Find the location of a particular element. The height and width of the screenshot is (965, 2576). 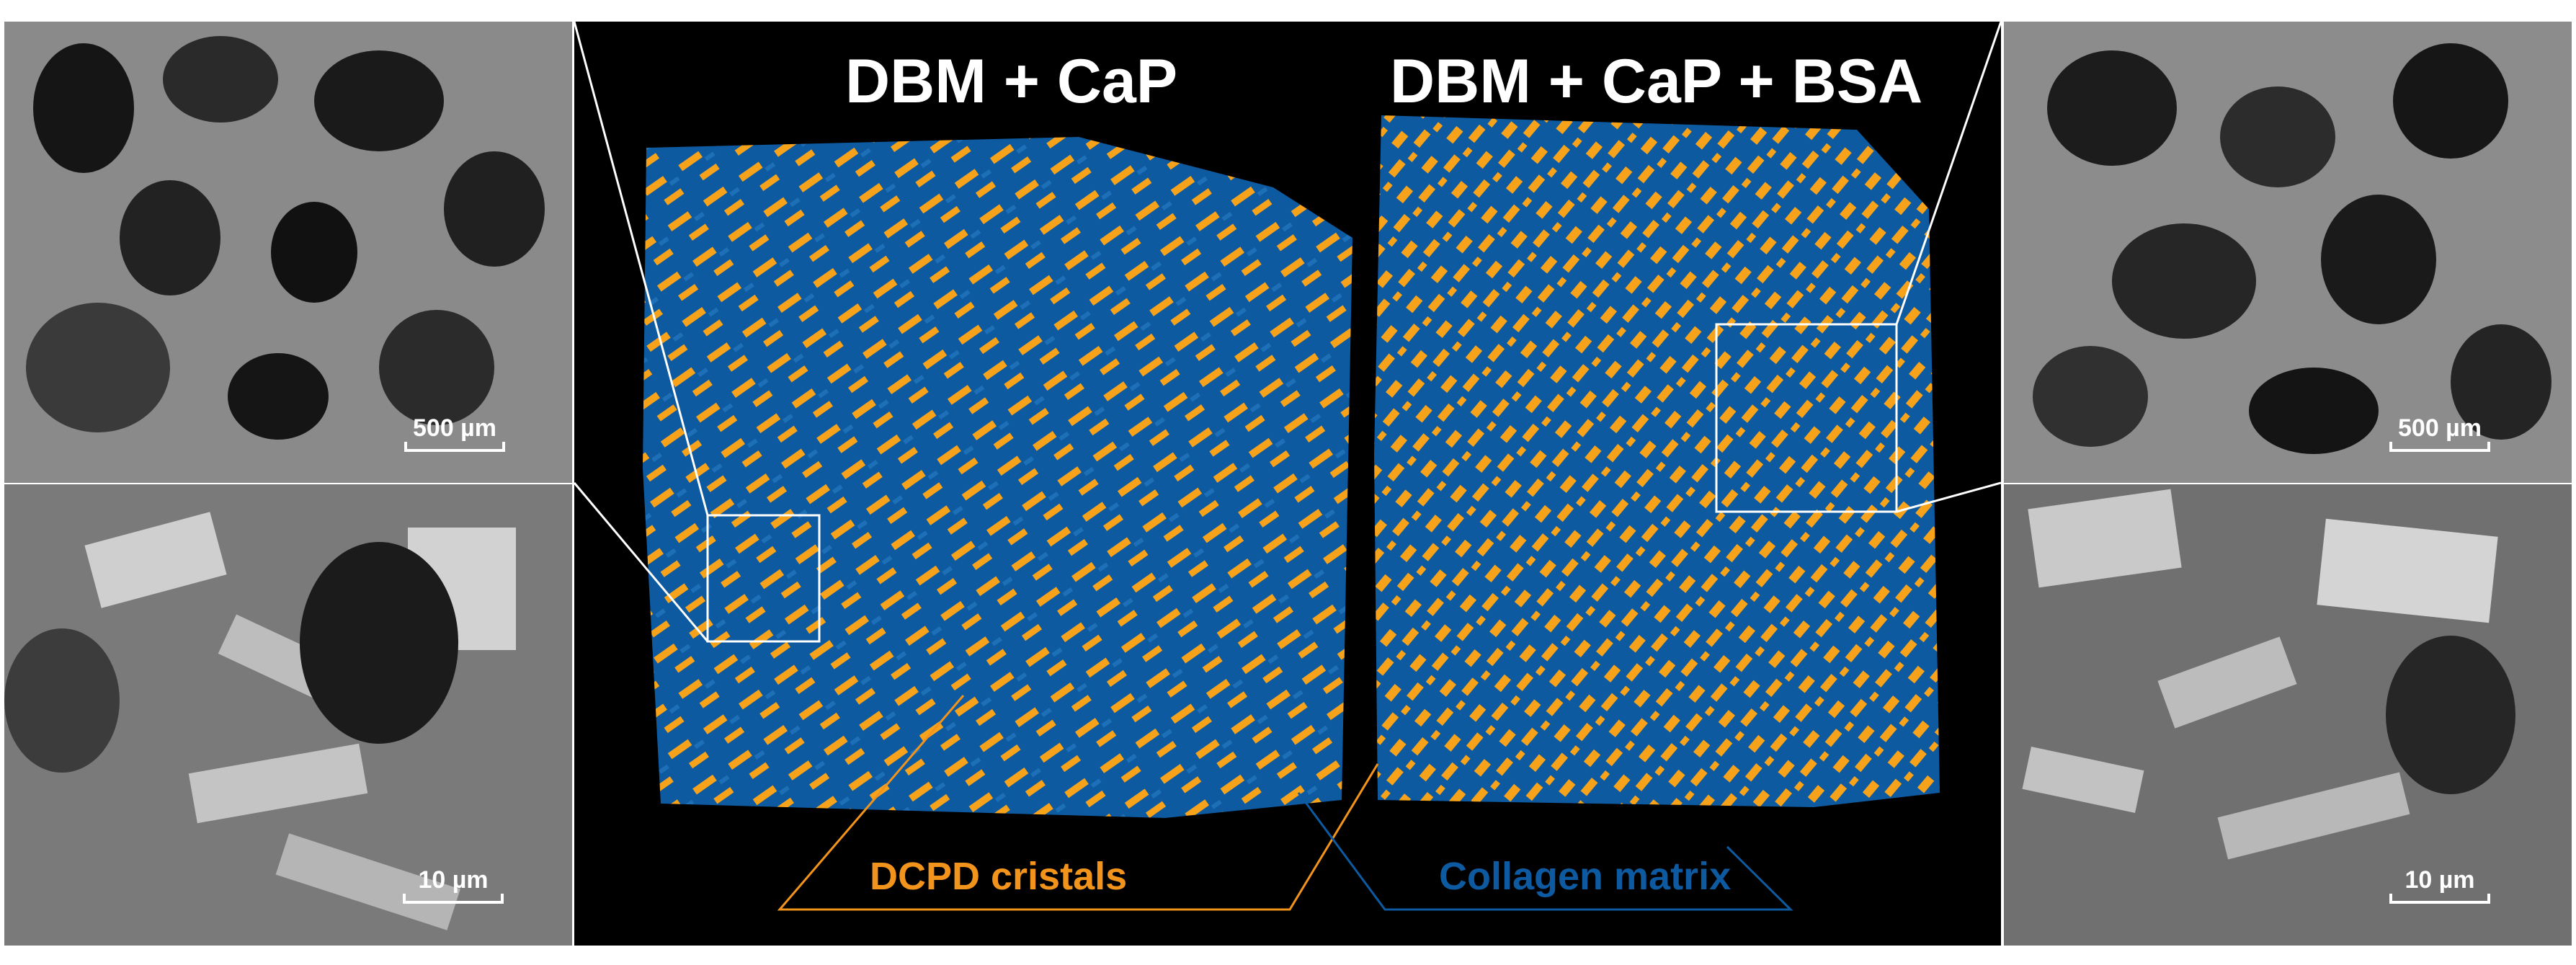

sem-texture-bottom-right is located at coordinates (2288, 715).